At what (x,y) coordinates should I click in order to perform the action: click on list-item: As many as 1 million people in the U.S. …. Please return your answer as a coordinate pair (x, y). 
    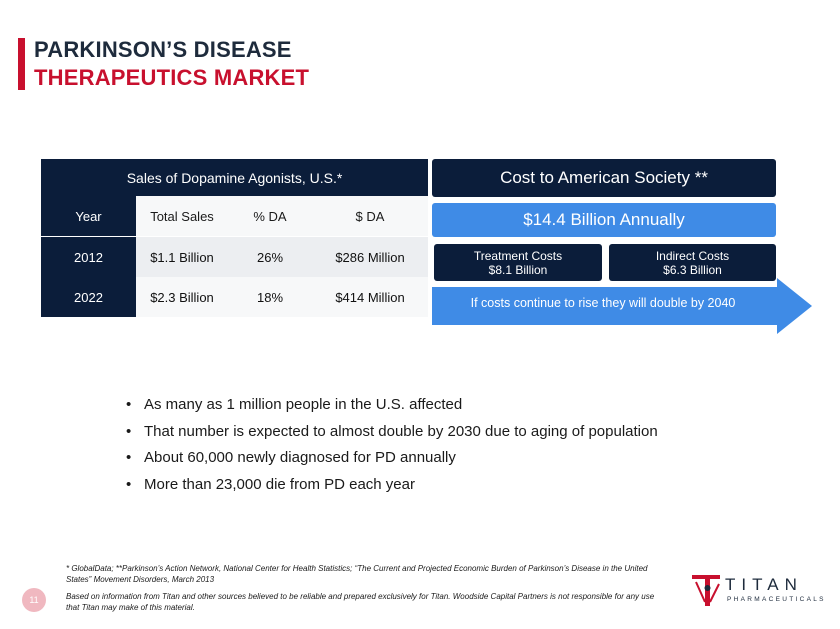
    Looking at the image, I should click on (392, 405).